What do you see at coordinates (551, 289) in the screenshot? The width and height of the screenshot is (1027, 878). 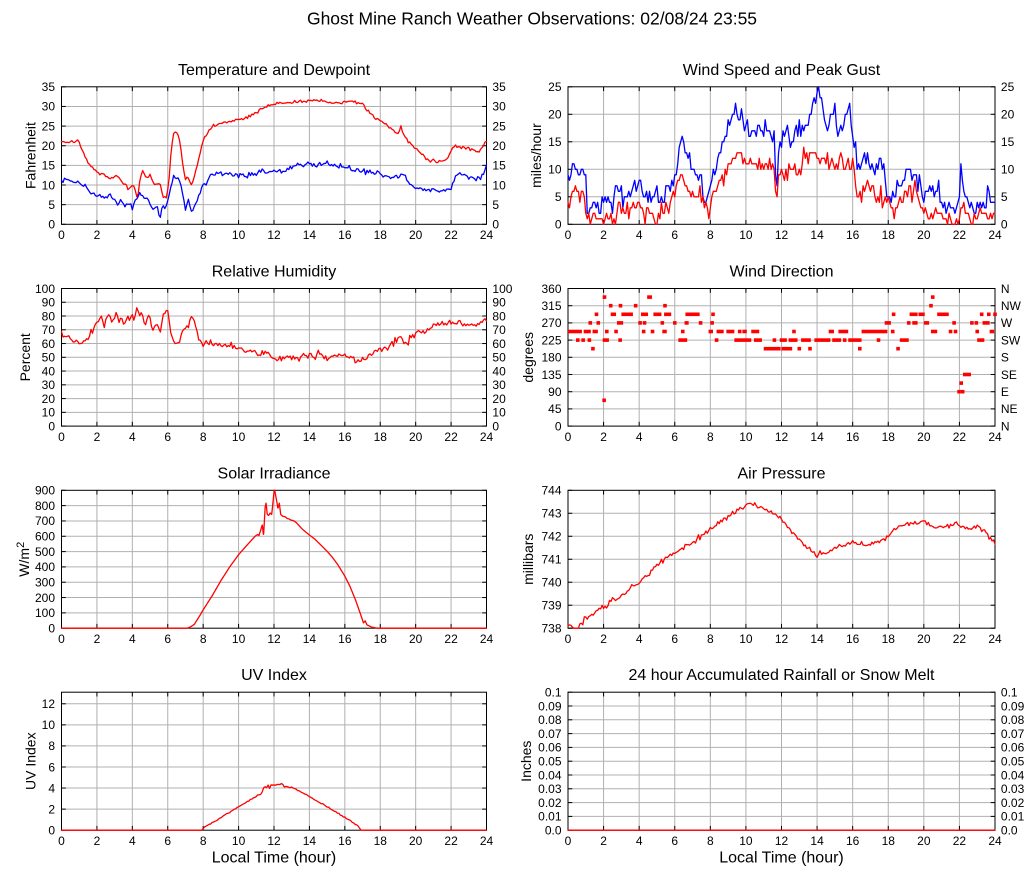 I see `svg-text: 360` at bounding box center [551, 289].